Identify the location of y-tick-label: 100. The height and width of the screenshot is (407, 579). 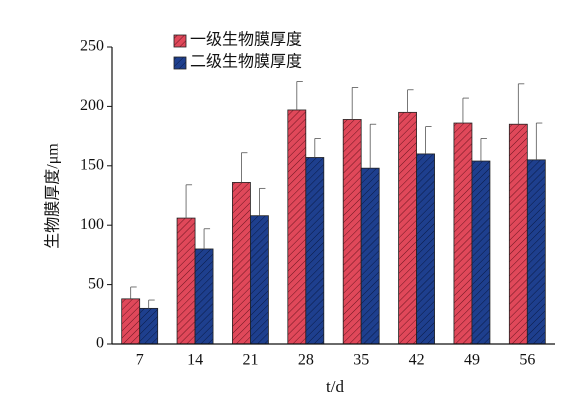
(92, 224).